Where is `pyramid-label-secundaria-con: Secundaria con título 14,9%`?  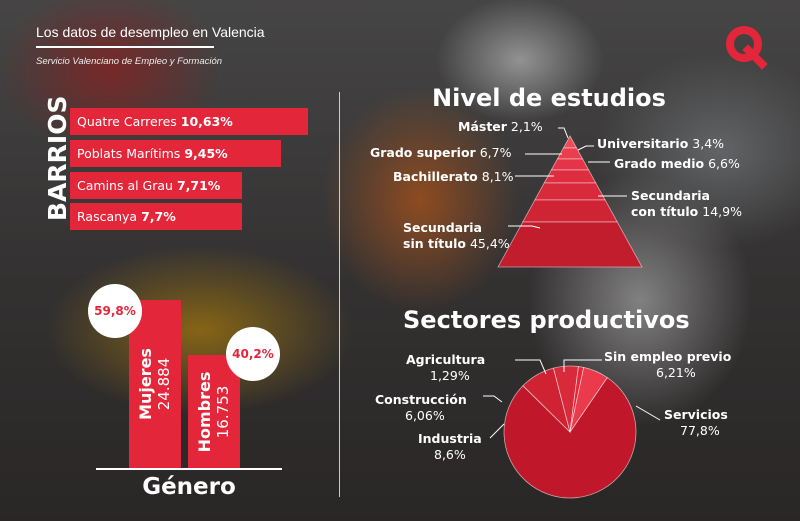 pyramid-label-secundaria-con: Secundaria con título 14,9% is located at coordinates (686, 203).